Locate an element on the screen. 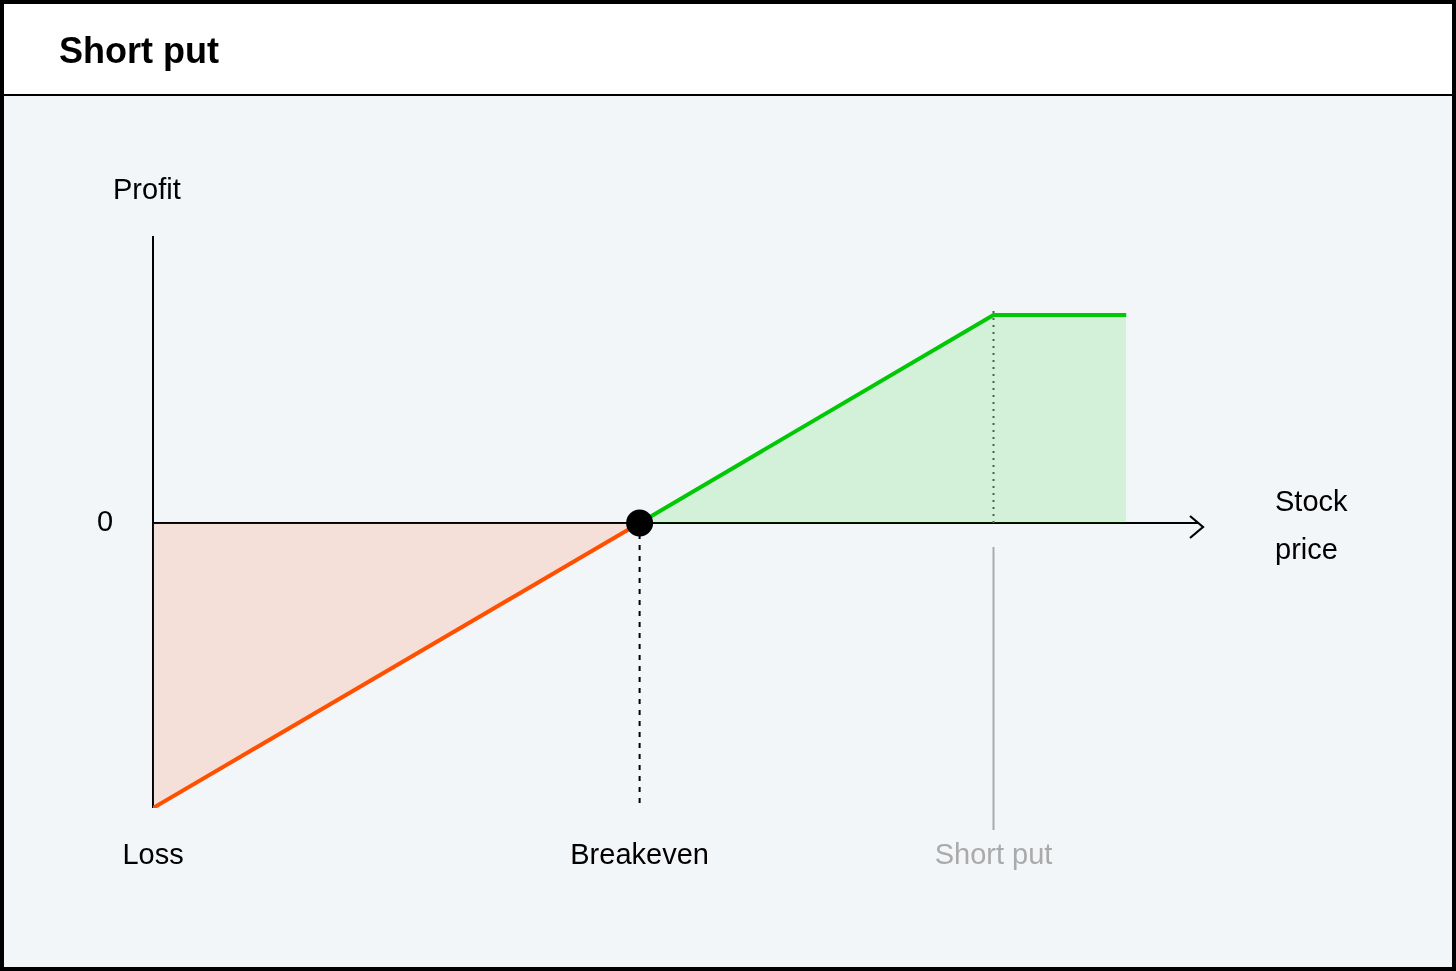 The image size is (1456, 971). y-axis-title: Profit is located at coordinates (147, 189).